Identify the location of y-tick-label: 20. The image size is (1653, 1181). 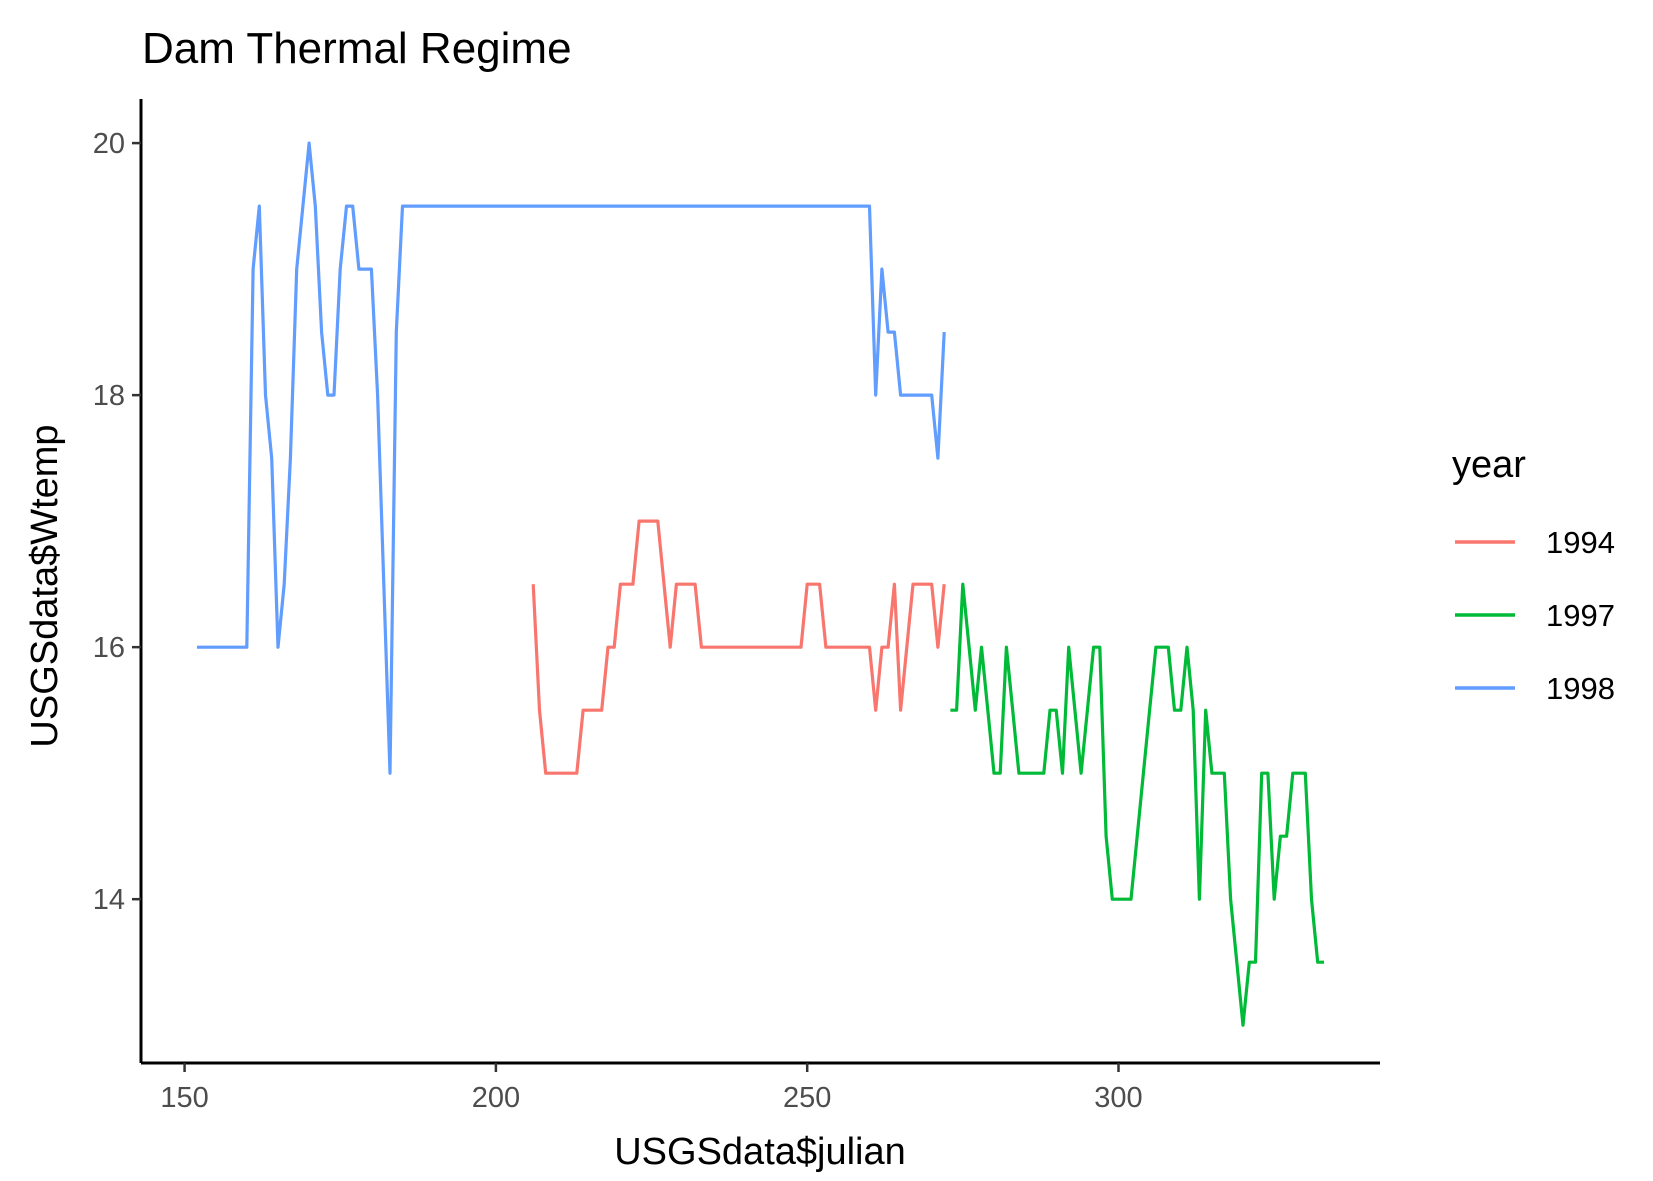
(109, 144).